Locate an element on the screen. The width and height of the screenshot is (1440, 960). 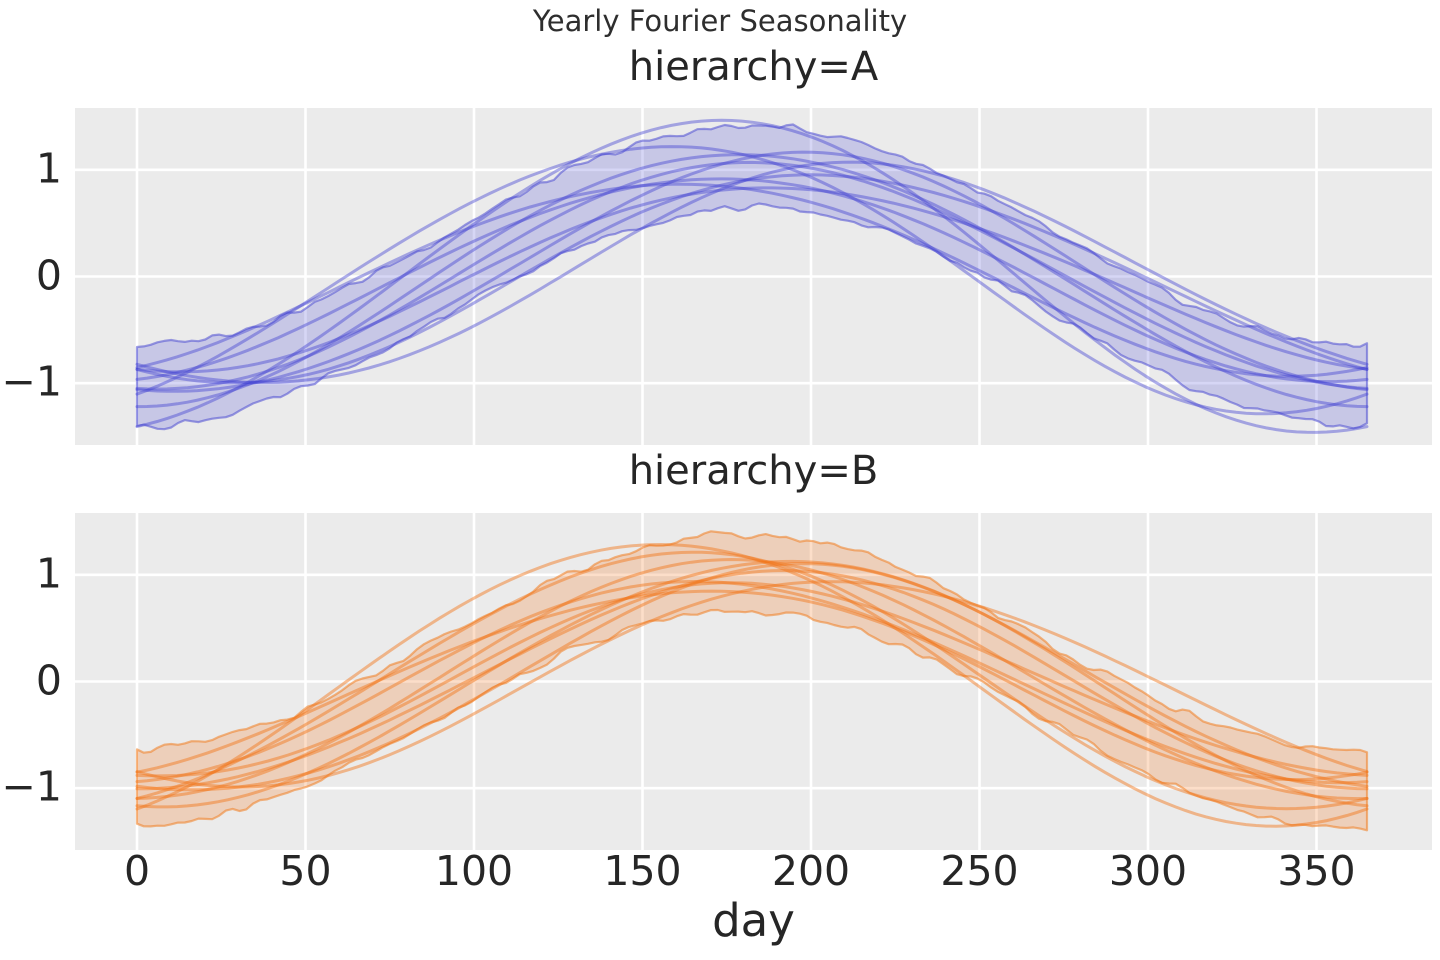
x-tick-label: 100 is located at coordinates (474, 871).